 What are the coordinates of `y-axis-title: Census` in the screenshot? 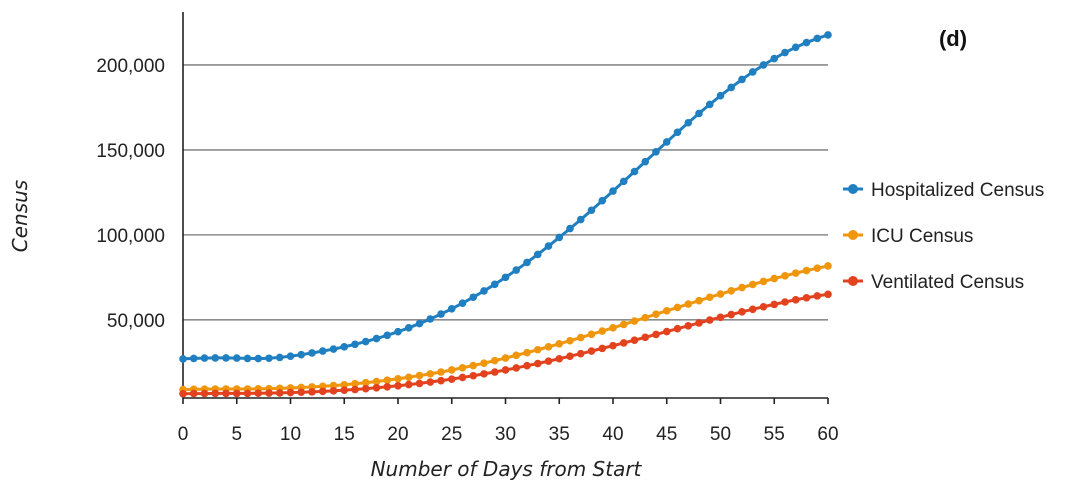 It's located at (20, 216).